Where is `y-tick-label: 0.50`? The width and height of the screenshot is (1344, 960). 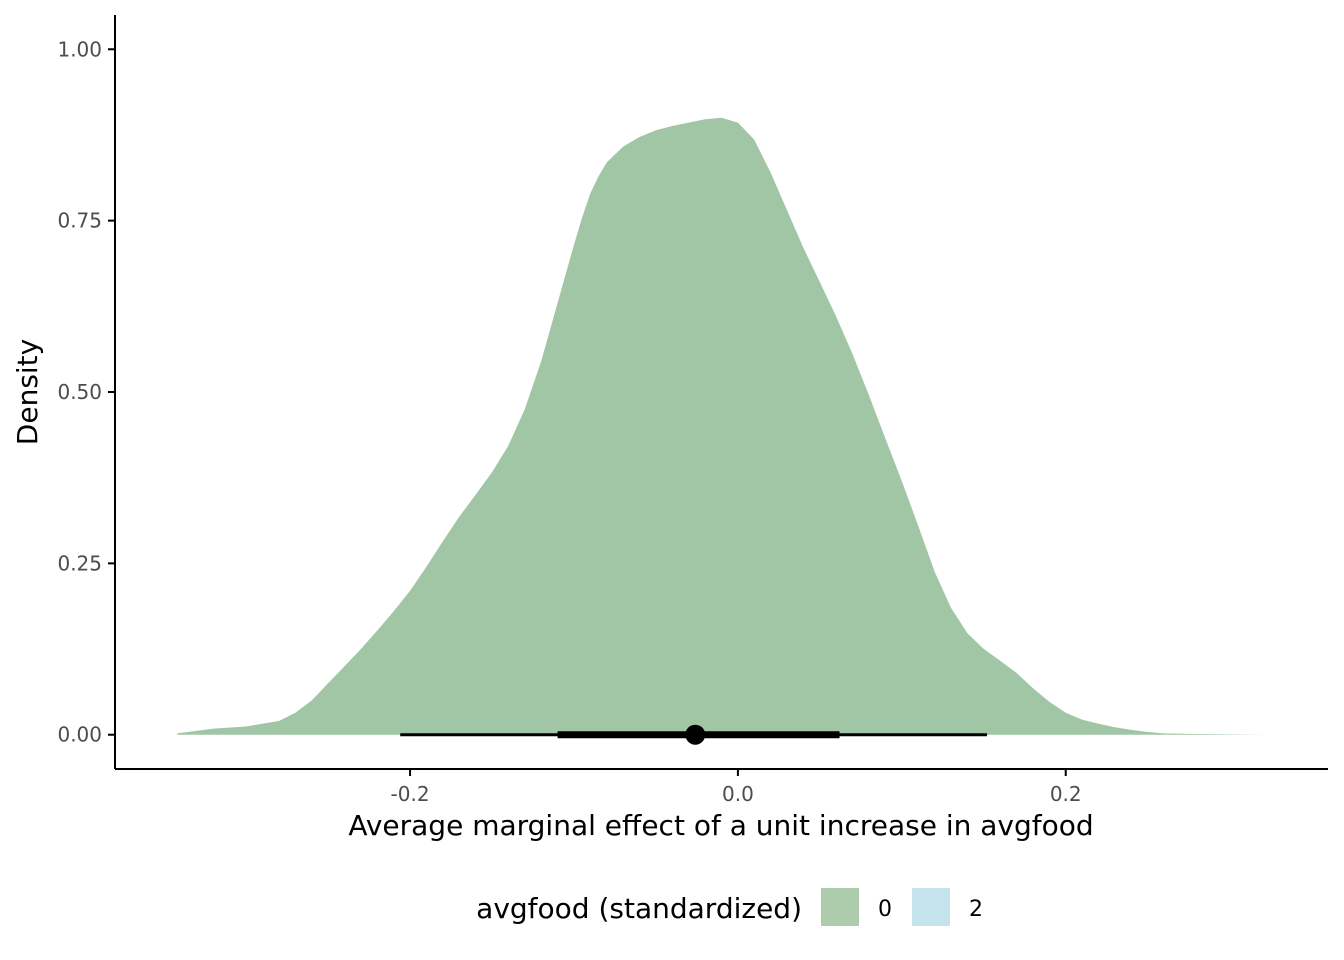 y-tick-label: 0.50 is located at coordinates (79, 392).